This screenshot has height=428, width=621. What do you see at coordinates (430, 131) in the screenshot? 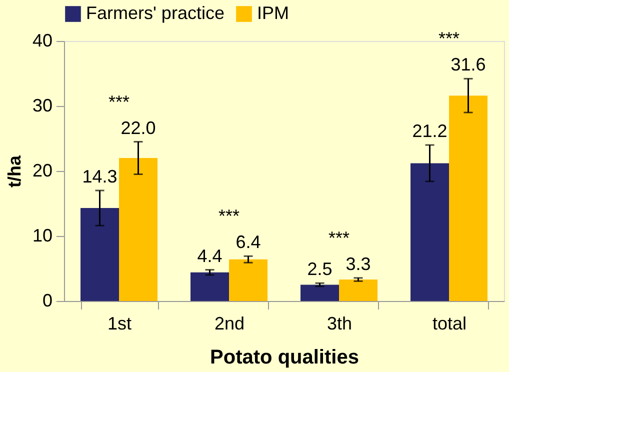
I see `data-label: 21.2` at bounding box center [430, 131].